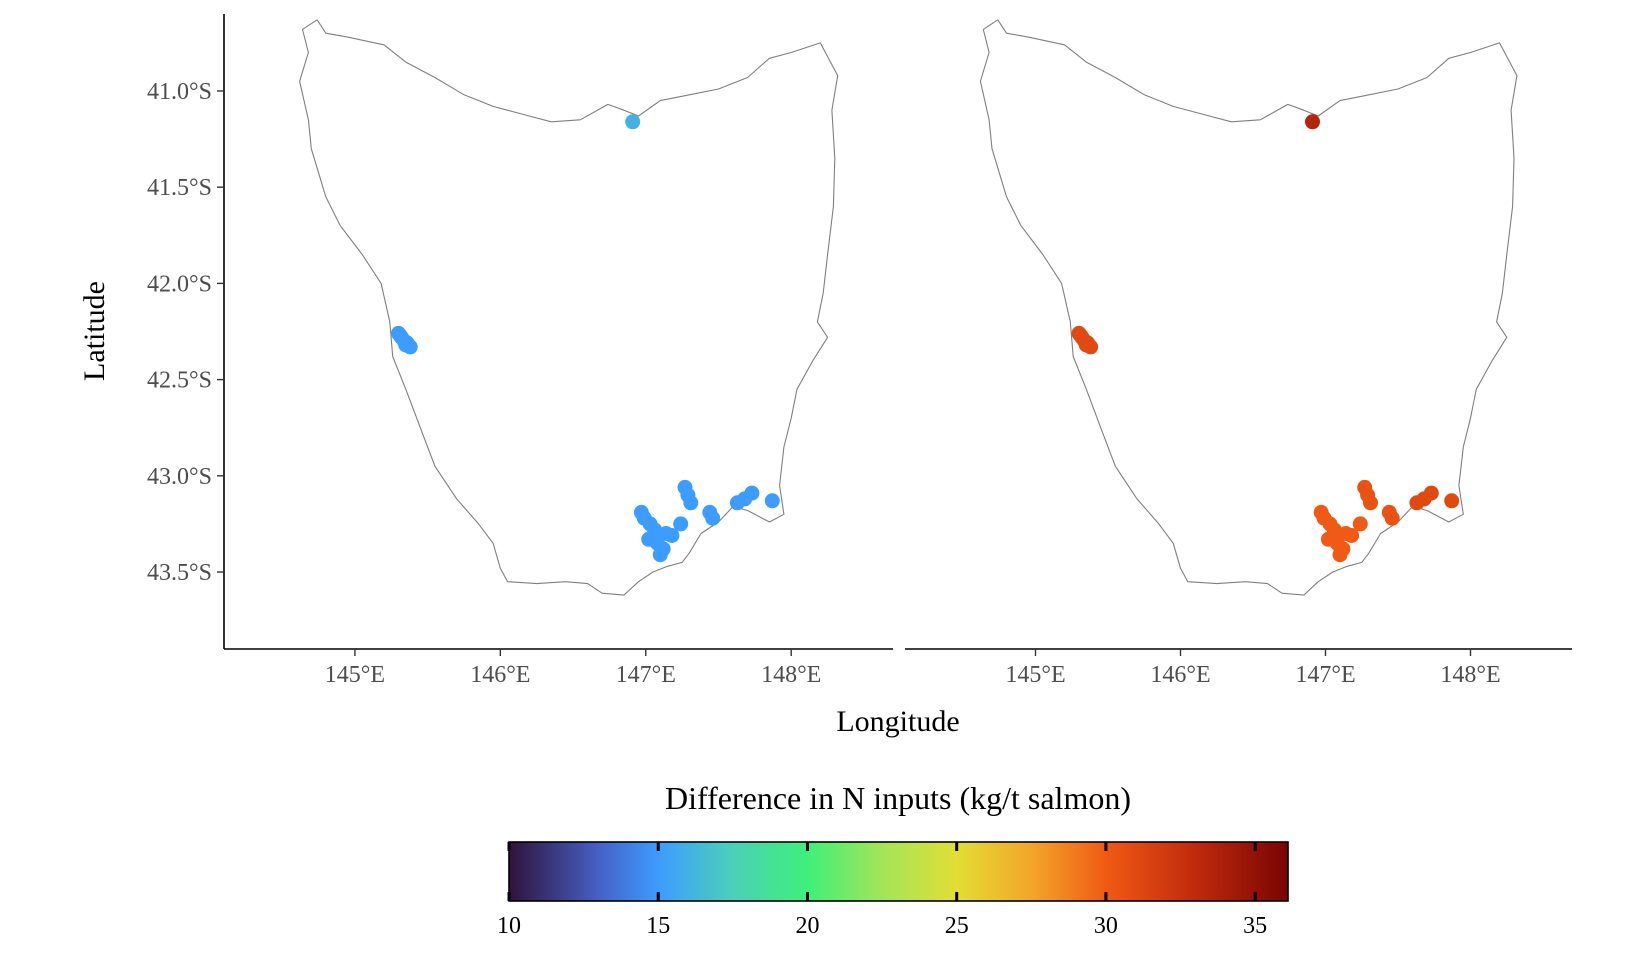 The height and width of the screenshot is (960, 1632). What do you see at coordinates (509, 926) in the screenshot?
I see `colorbar-tick-label: 10` at bounding box center [509, 926].